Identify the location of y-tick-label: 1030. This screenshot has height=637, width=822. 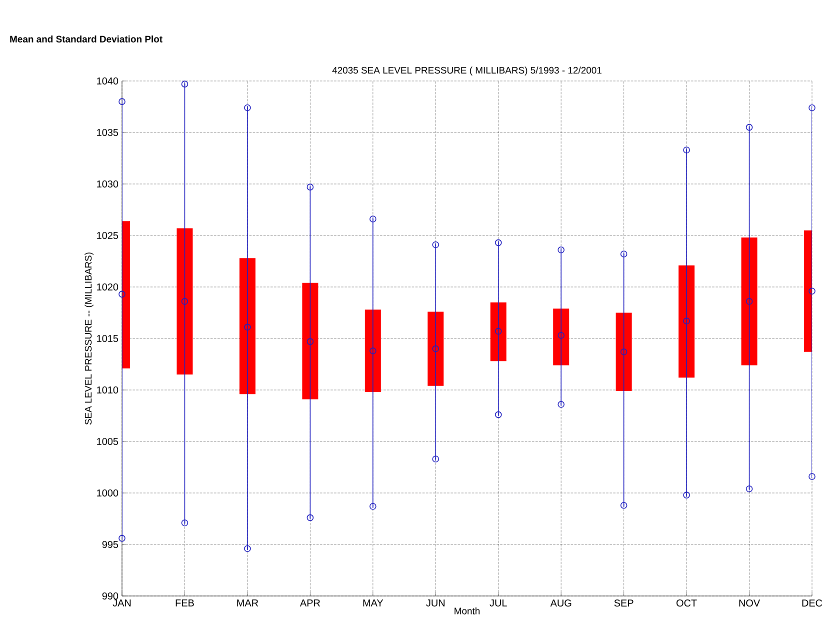
(107, 184).